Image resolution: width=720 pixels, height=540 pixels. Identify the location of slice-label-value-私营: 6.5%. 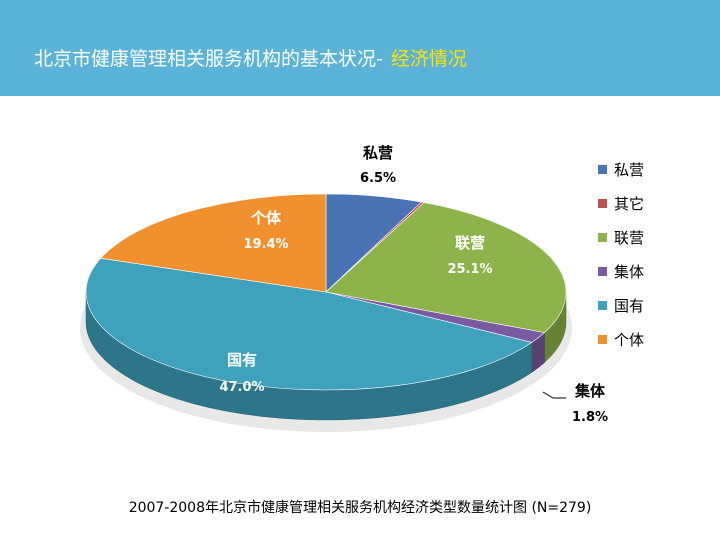
(378, 178).